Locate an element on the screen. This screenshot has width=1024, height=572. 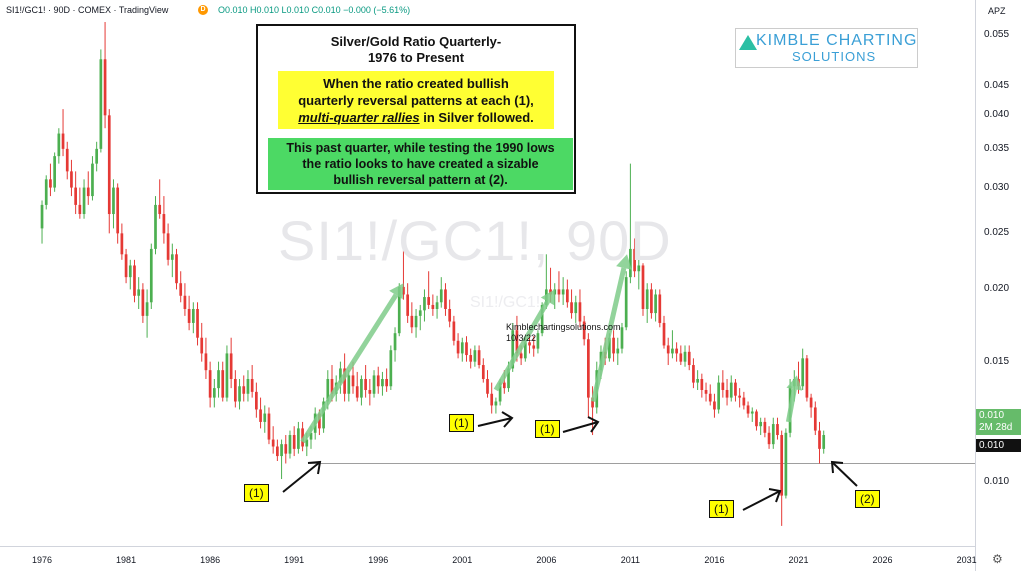
yellow-note-line2: quarterly reversal patterns at each (1), is located at coordinates (416, 100).